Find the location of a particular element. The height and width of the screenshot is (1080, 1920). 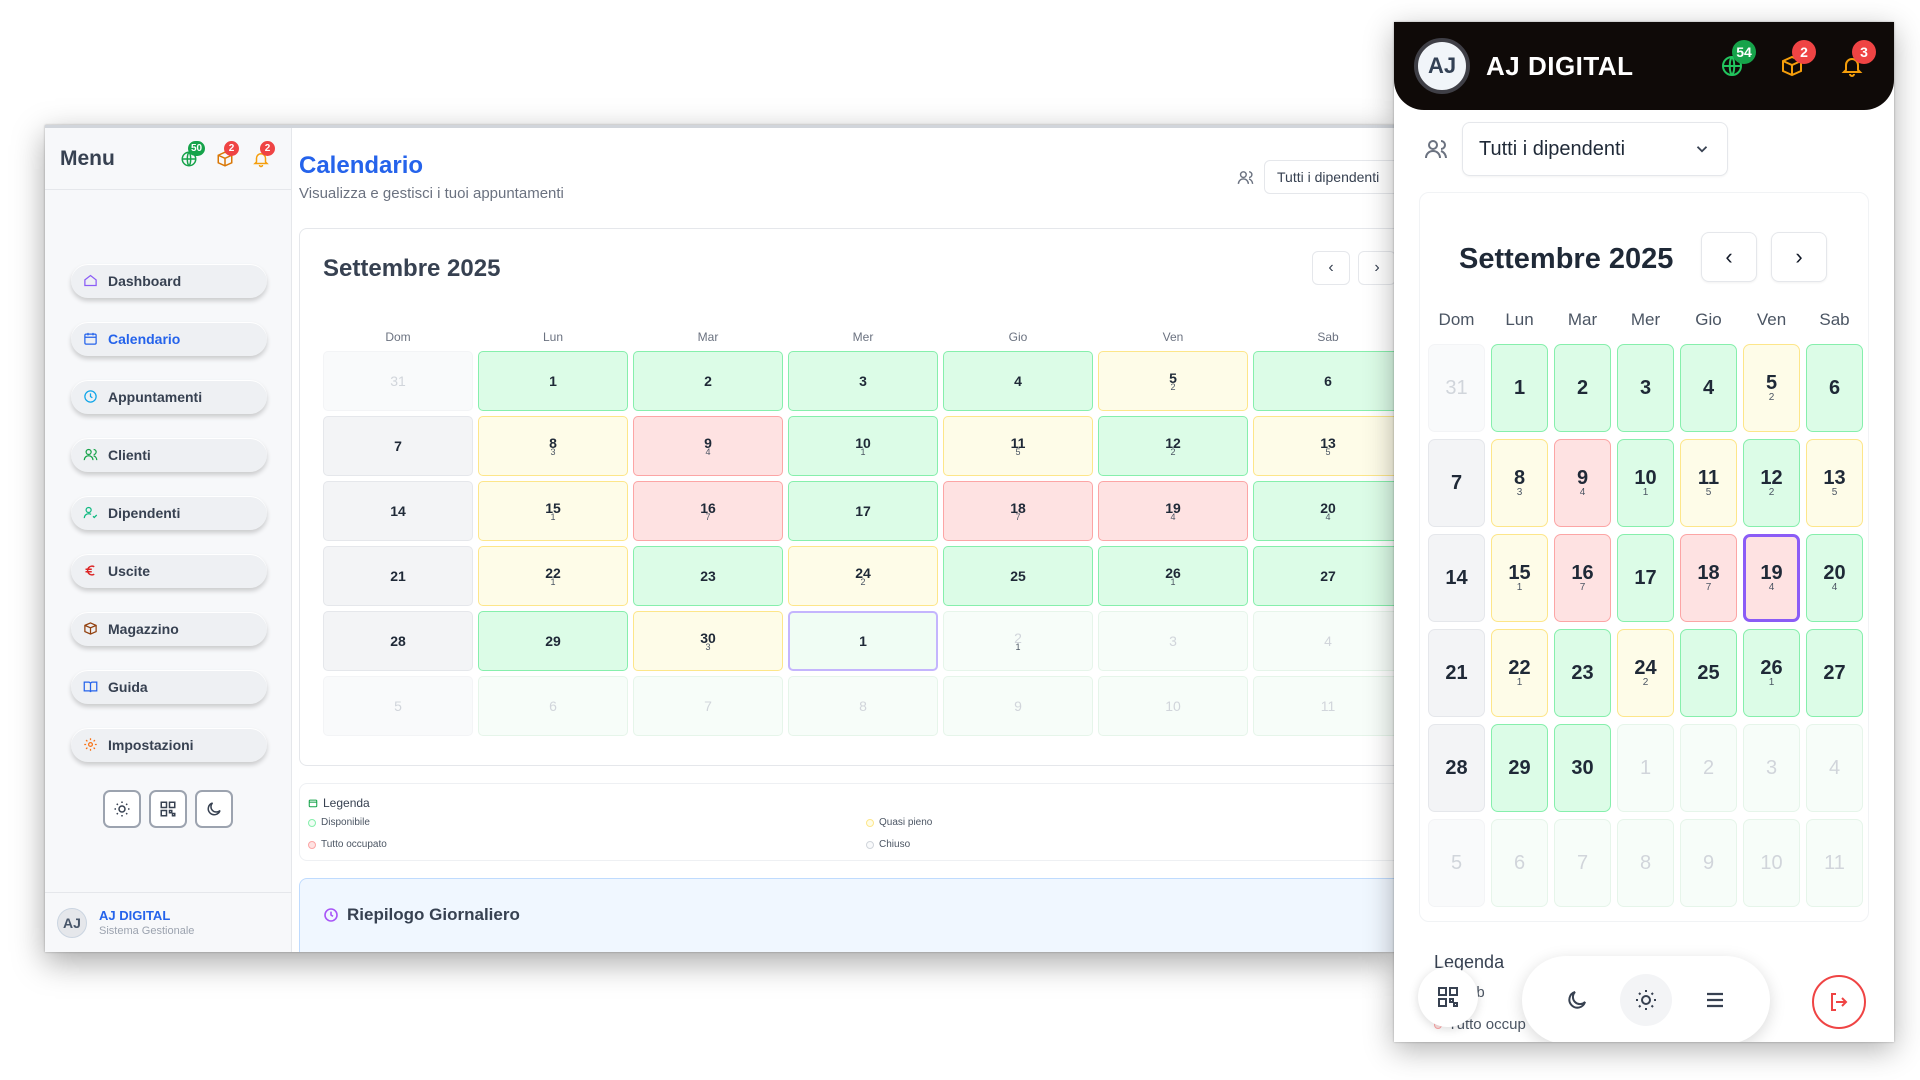

globe-icon: 54 is located at coordinates (1738, 59).